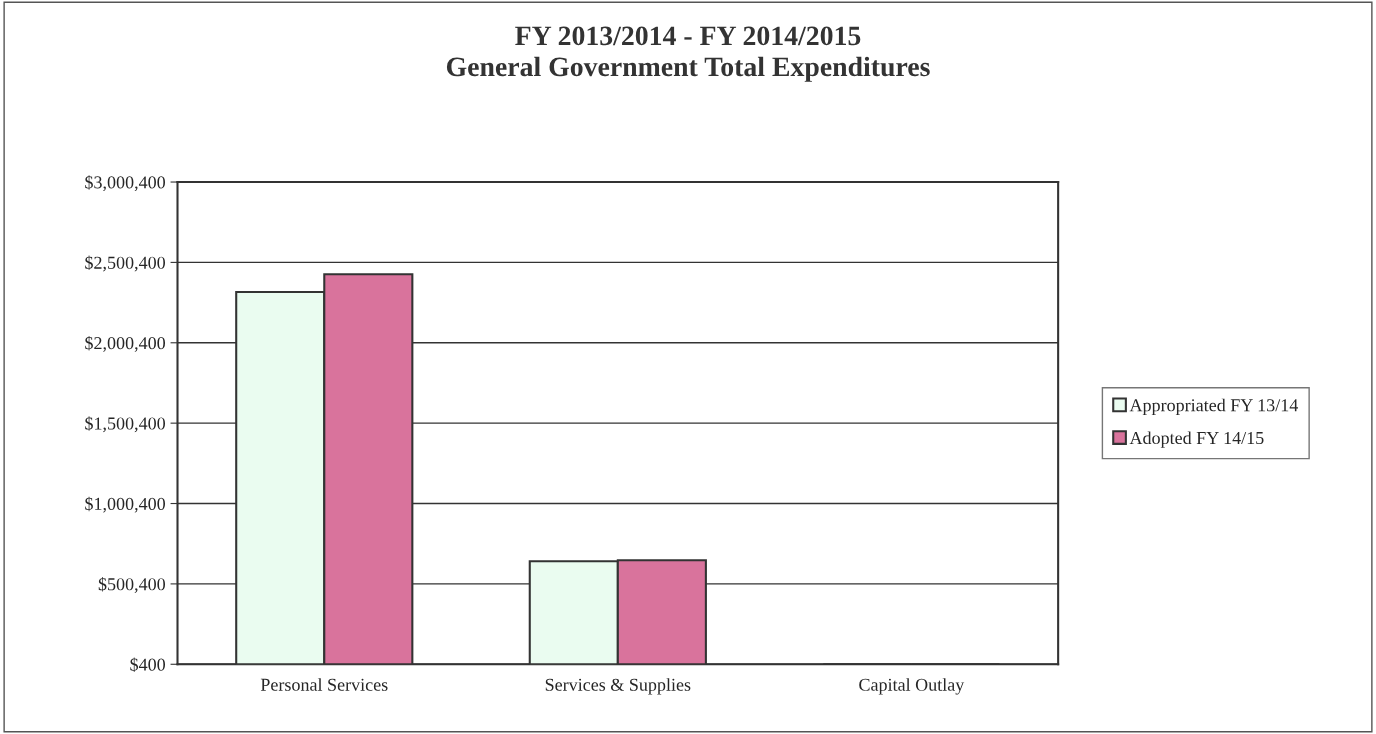 This screenshot has width=1376, height=734. I want to click on y-tick-label: $1,000,400, so click(125, 504).